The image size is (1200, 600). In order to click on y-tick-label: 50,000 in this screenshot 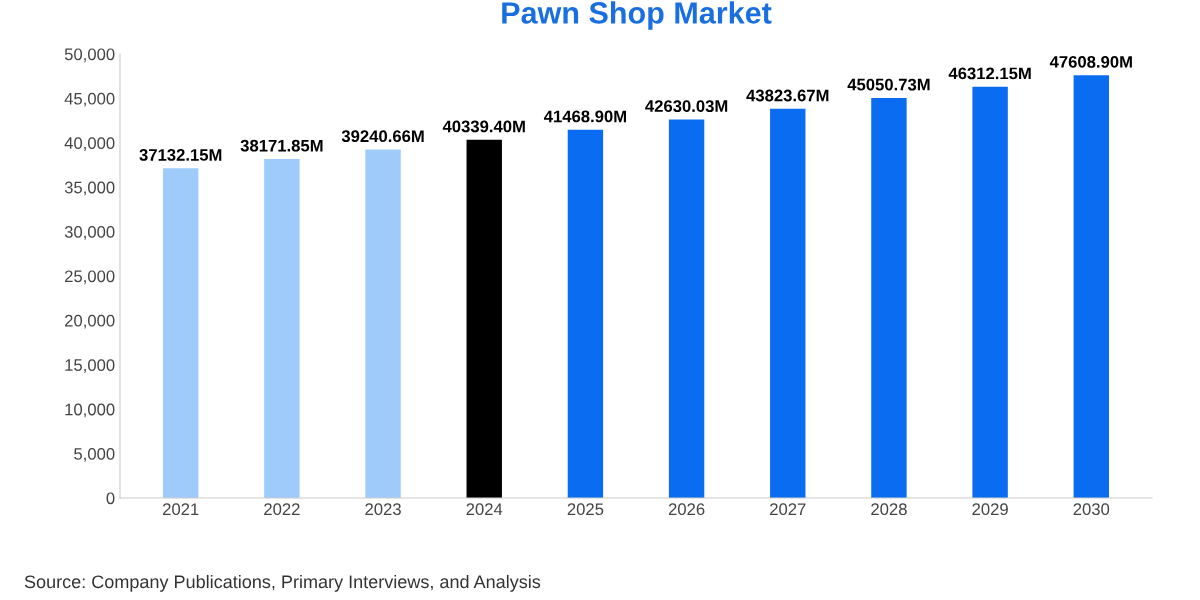, I will do `click(89, 55)`.